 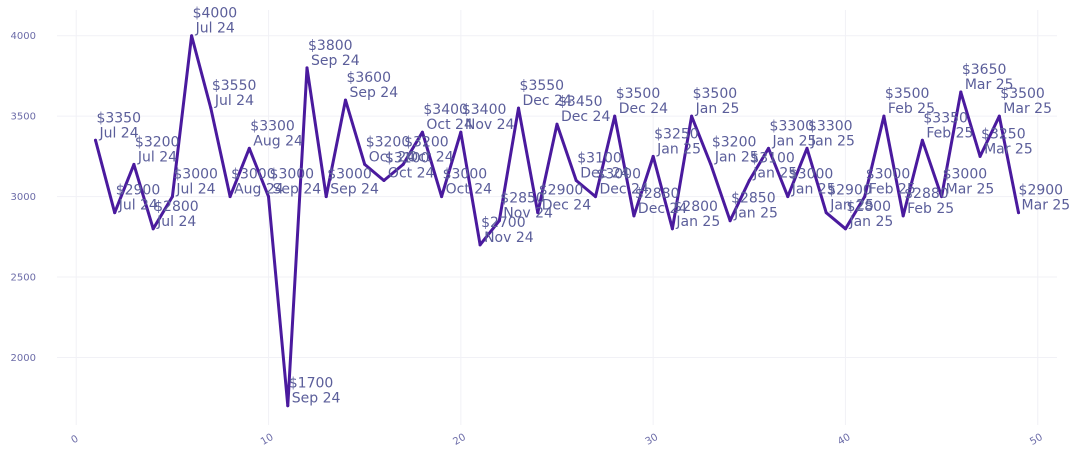 What do you see at coordinates (267, 440) in the screenshot?
I see `x-tick-label: 10` at bounding box center [267, 440].